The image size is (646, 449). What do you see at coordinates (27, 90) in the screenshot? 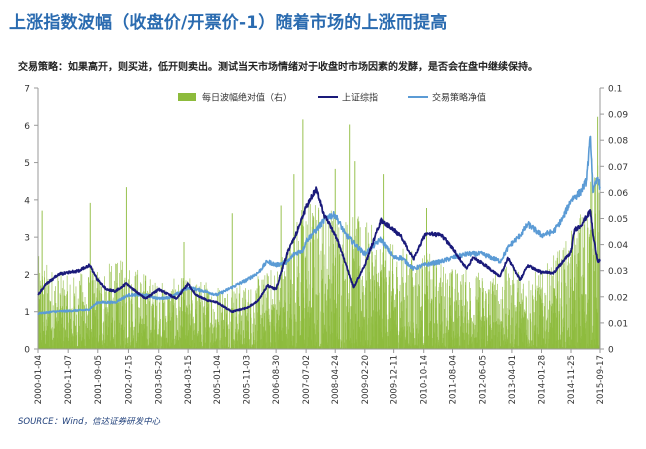
I see `left-tick-label: 7` at bounding box center [27, 90].